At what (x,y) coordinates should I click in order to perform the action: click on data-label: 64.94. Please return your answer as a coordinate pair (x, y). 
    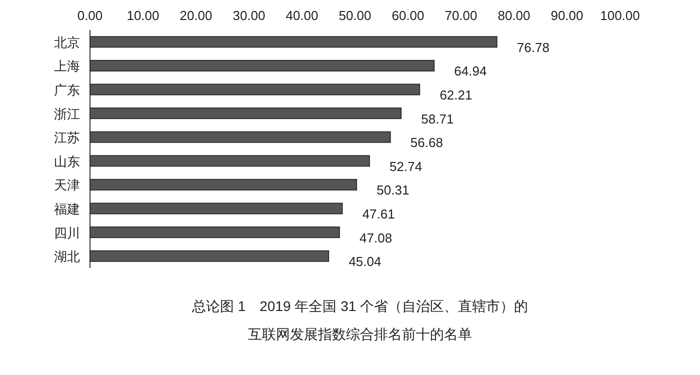
    Looking at the image, I should click on (470, 71).